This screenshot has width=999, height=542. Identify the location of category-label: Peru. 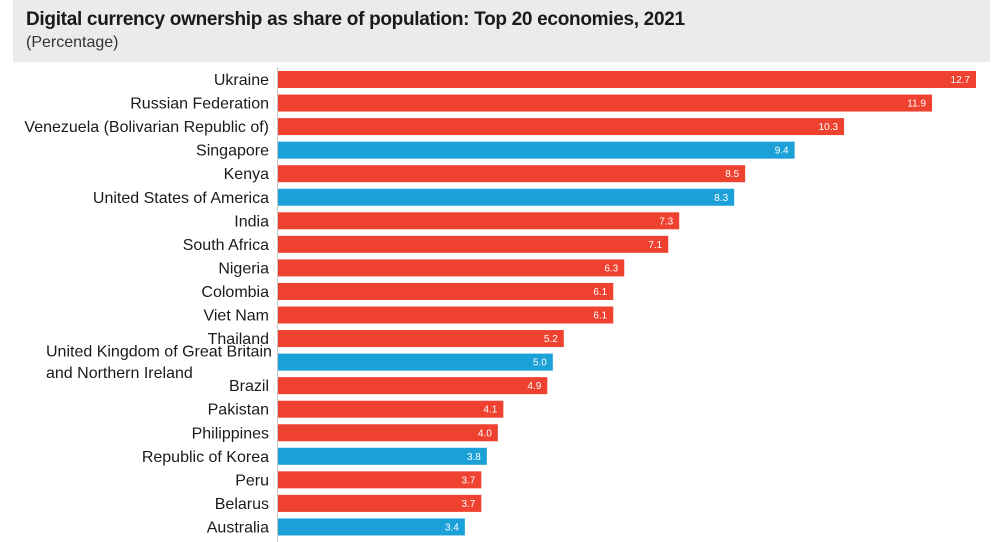
(252, 480).